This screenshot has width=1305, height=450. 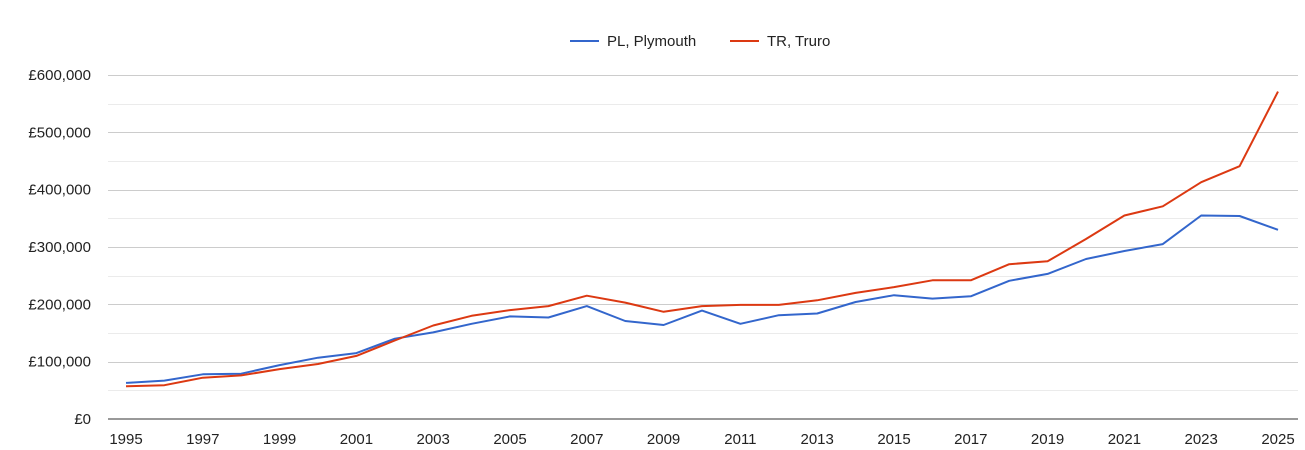 What do you see at coordinates (59, 75) in the screenshot?
I see `y-tick-label: £600,000` at bounding box center [59, 75].